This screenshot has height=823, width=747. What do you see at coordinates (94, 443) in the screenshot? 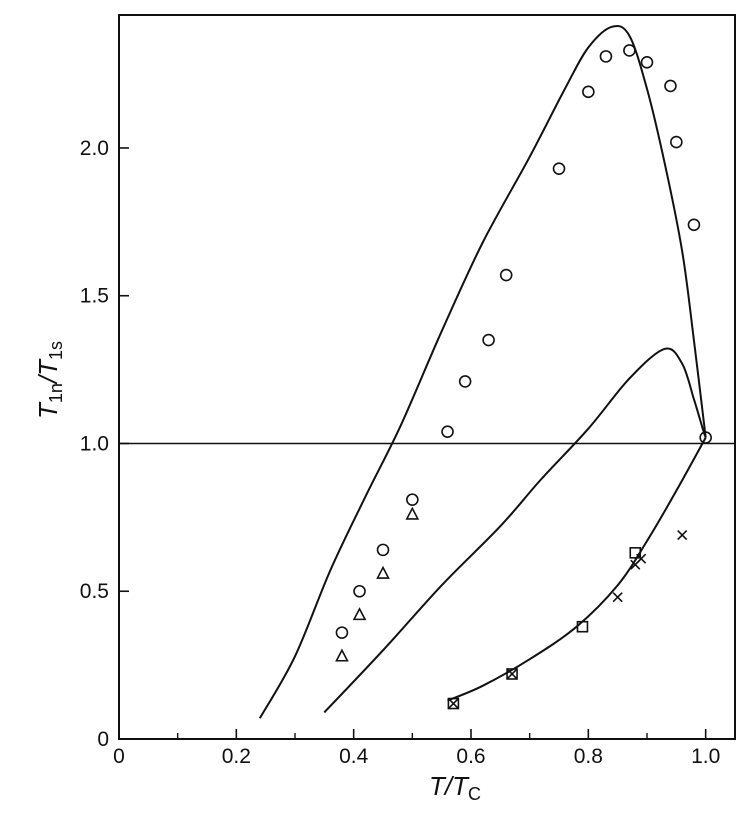
I see `y-tick-label-2: 1.0` at bounding box center [94, 443].